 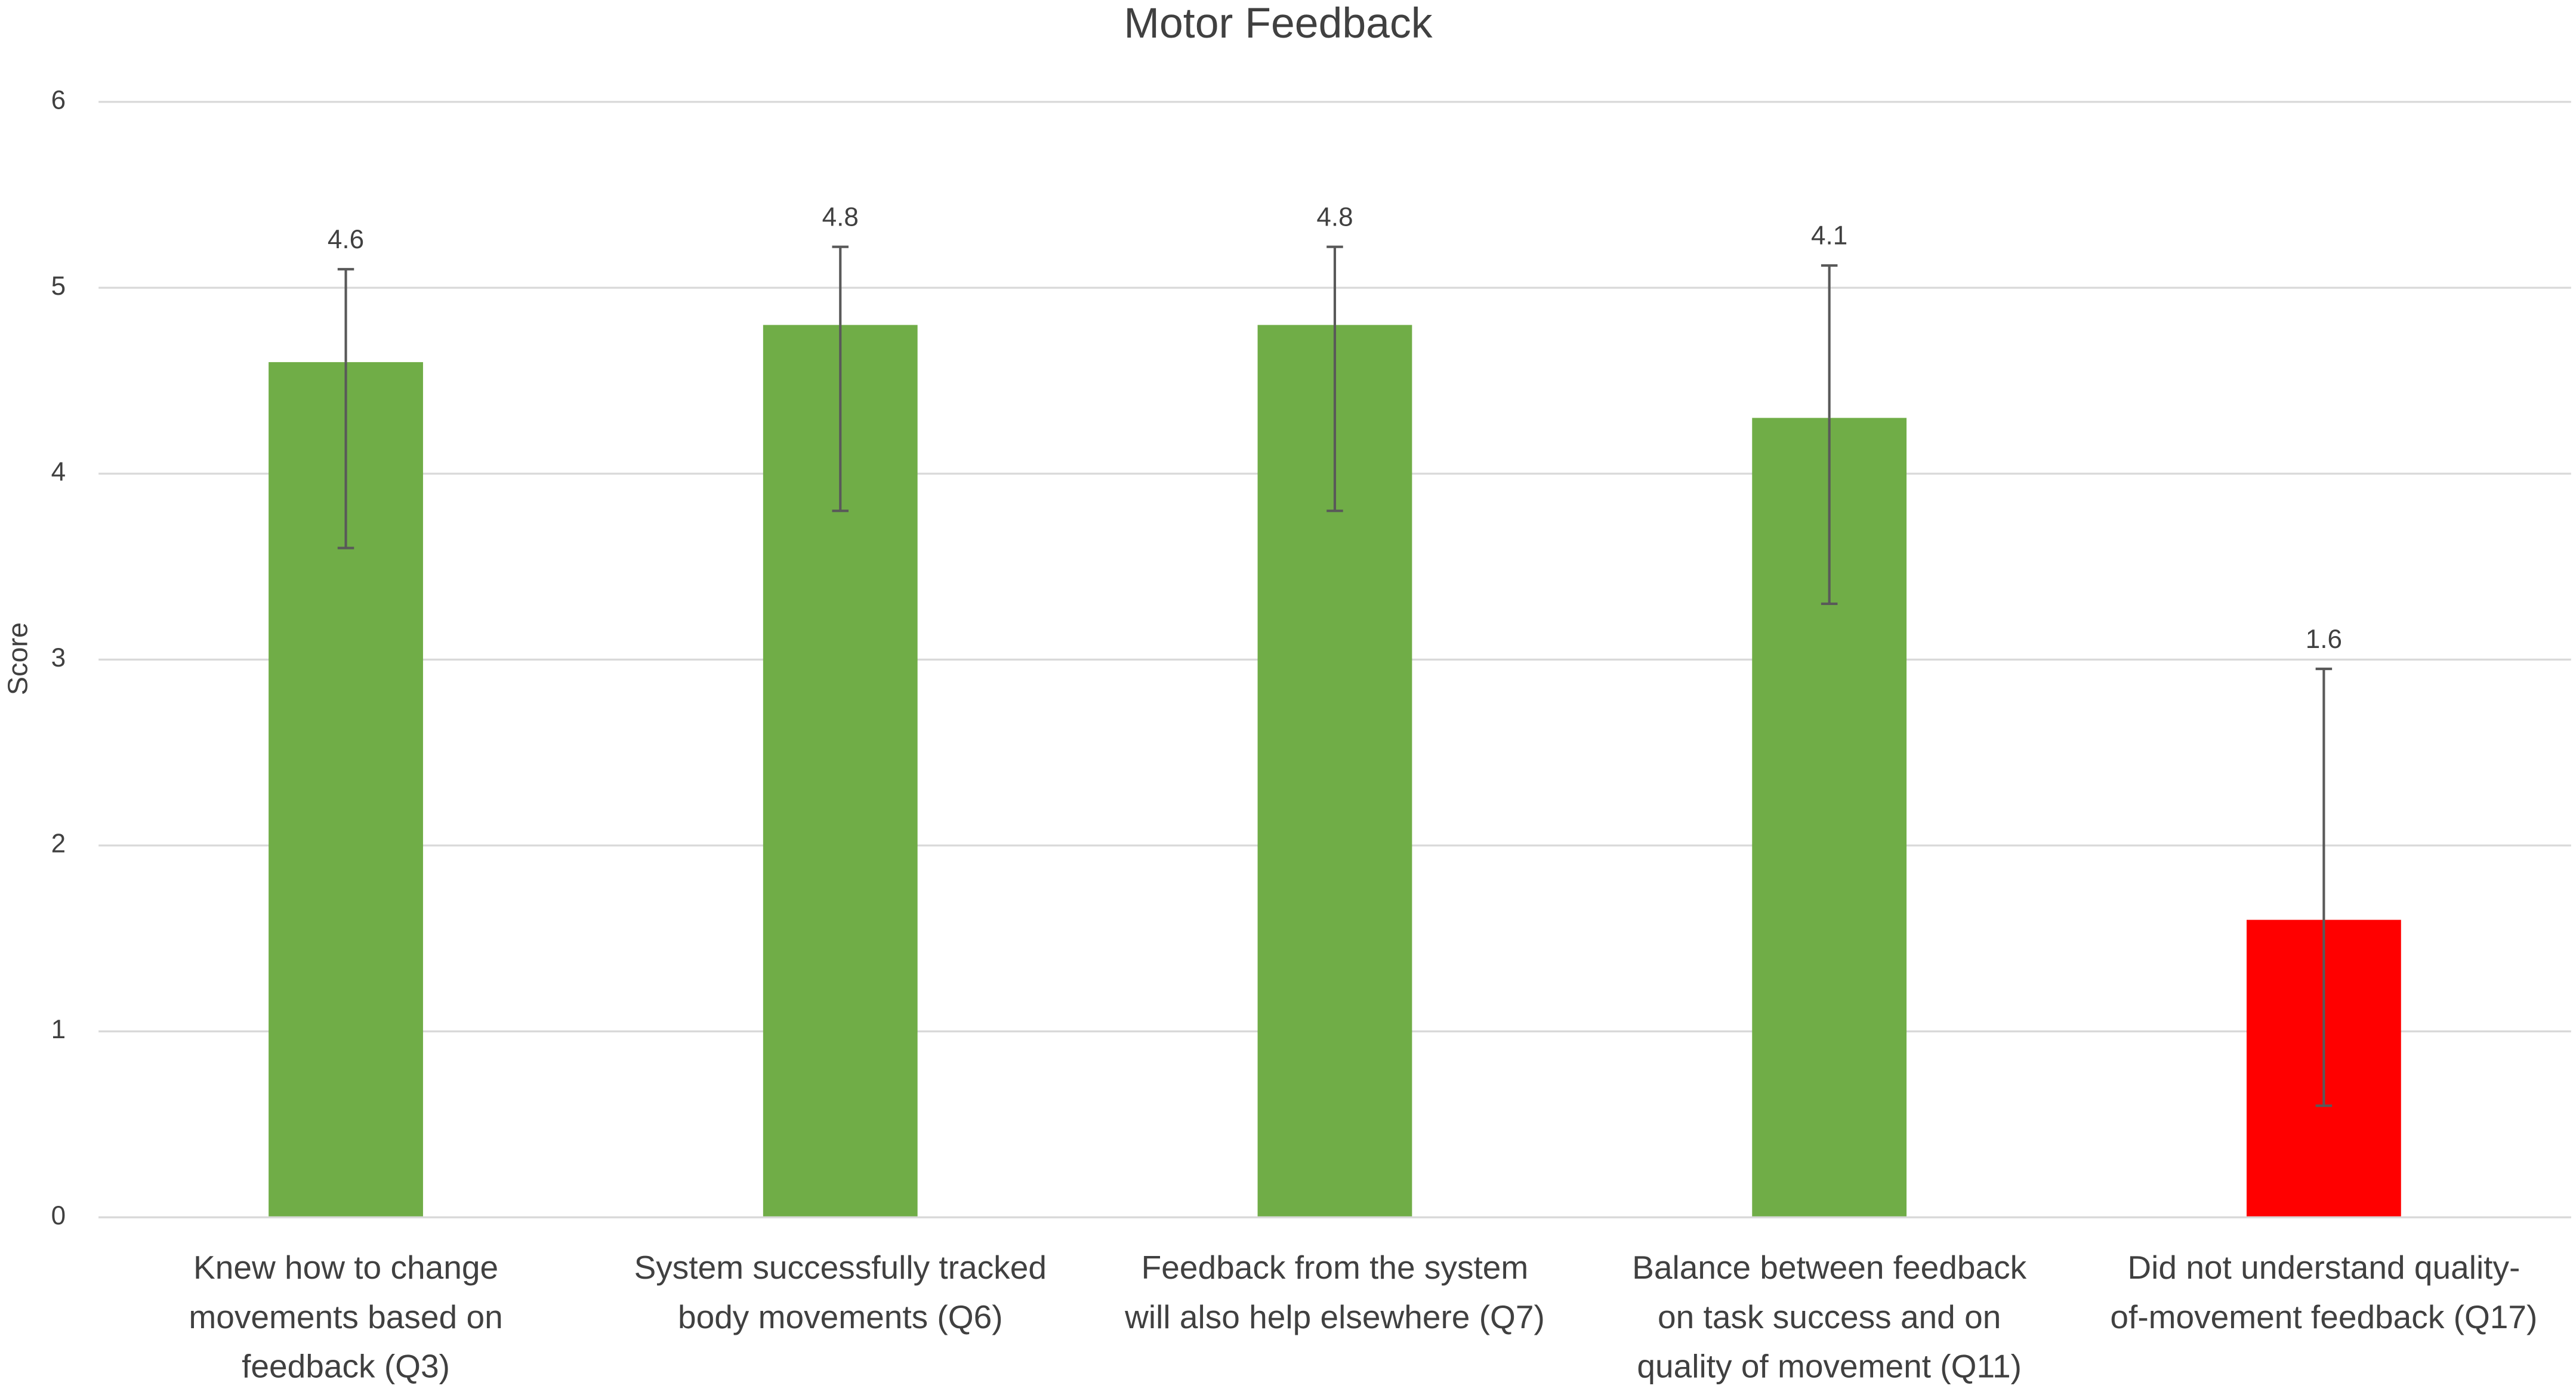 What do you see at coordinates (59, 471) in the screenshot?
I see `y-tick-label: 4` at bounding box center [59, 471].